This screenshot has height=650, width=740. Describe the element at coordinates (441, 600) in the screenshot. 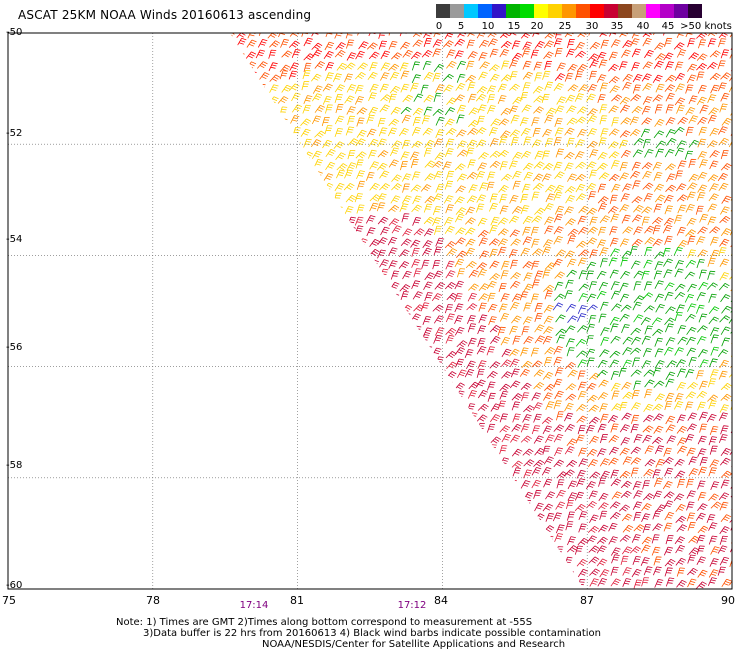

I see `lon-label: 84` at that location.